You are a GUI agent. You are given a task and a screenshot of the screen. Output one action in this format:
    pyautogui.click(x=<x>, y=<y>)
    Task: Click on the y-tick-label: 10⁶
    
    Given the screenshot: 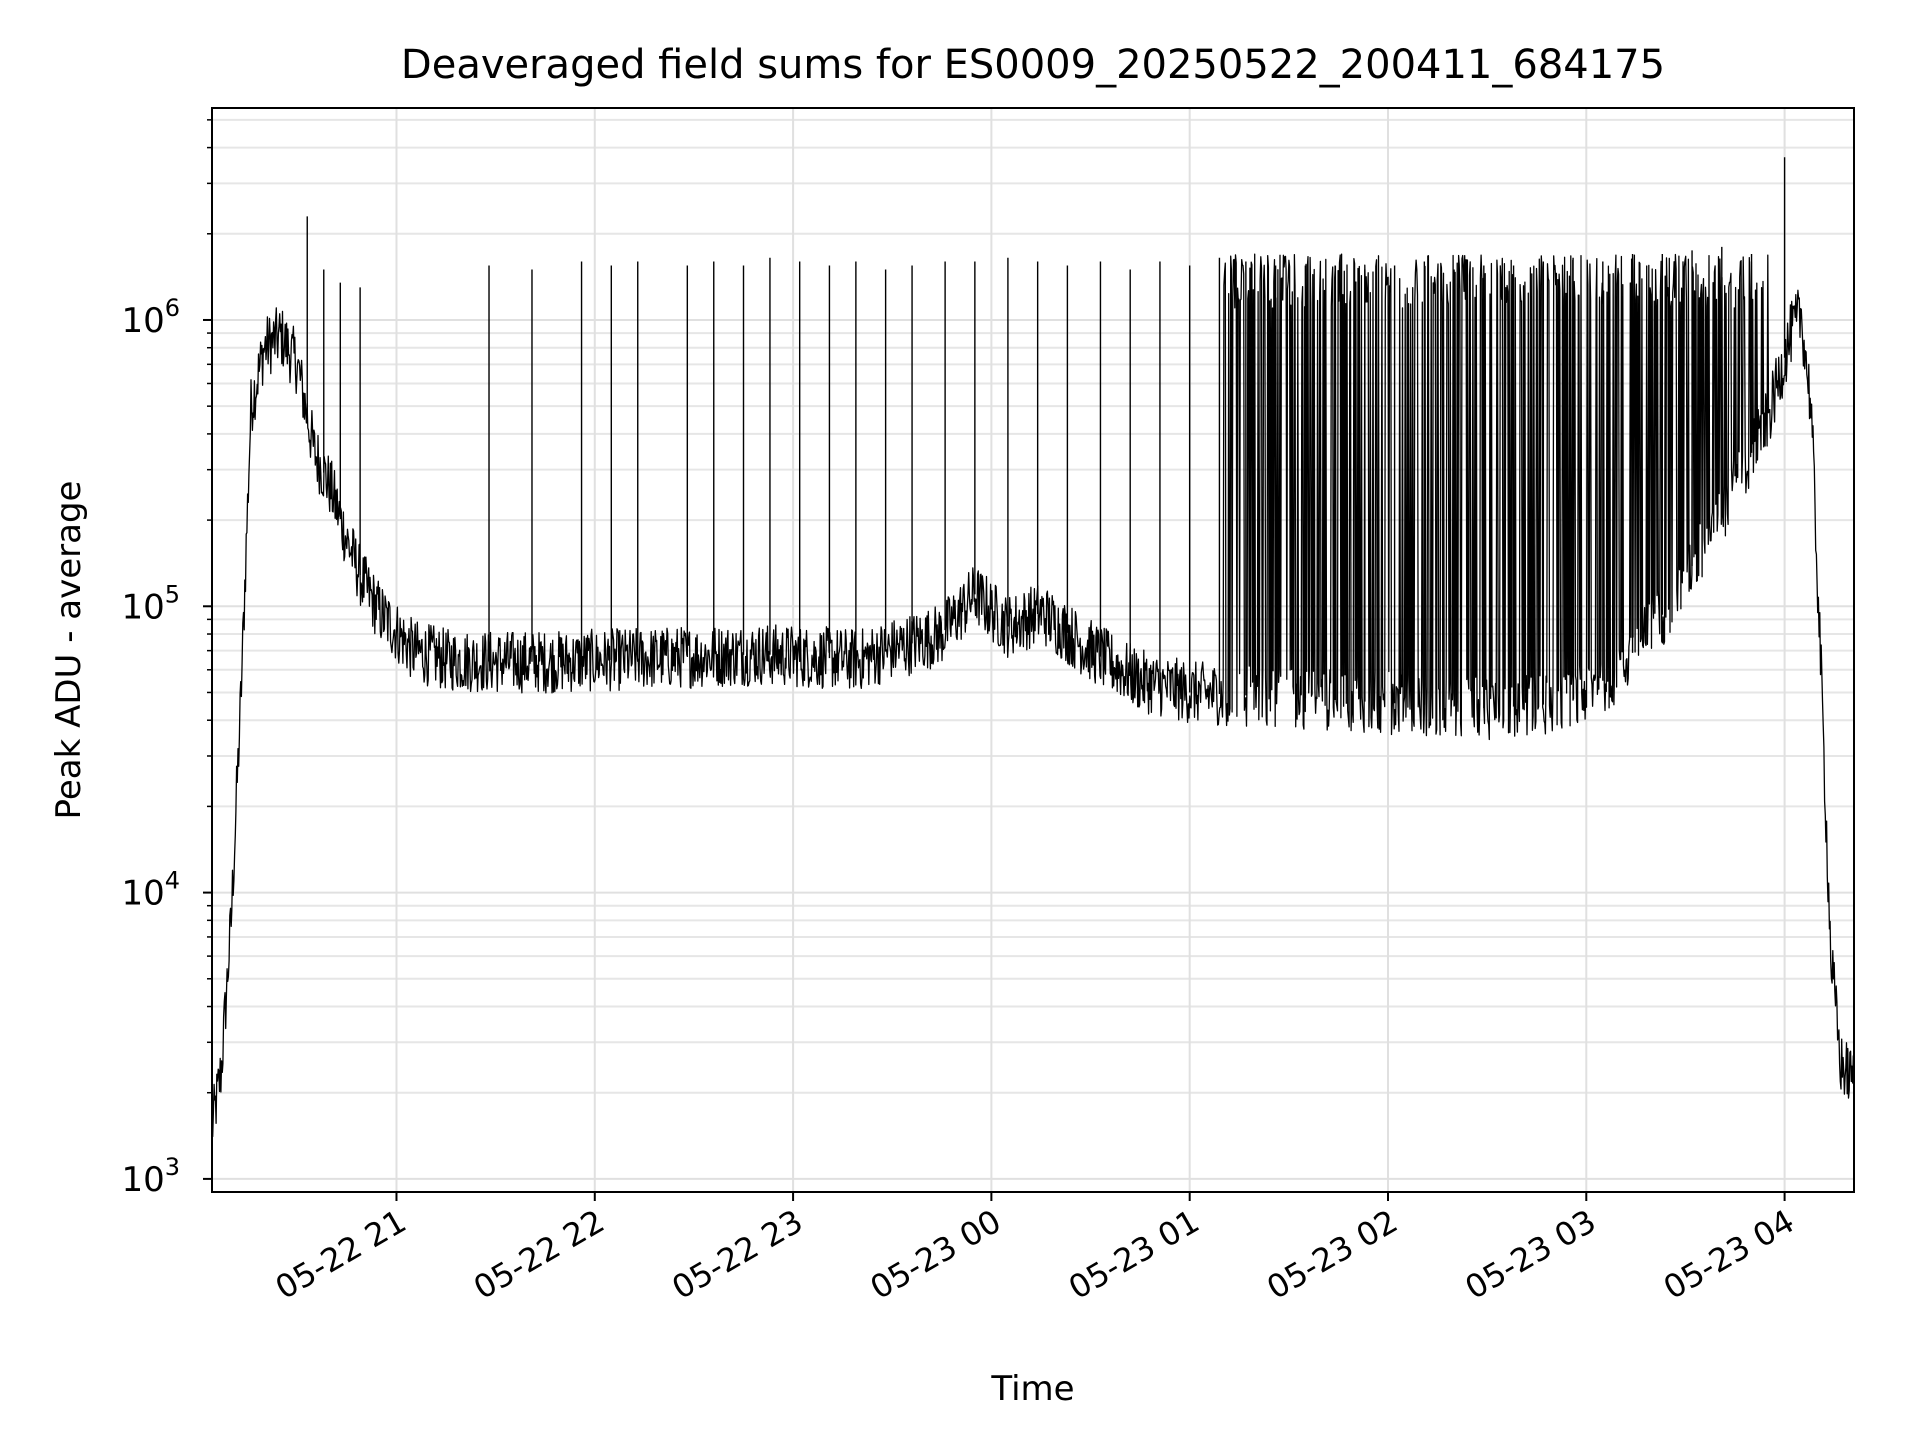 What is the action you would take?
    pyautogui.click(x=150, y=317)
    